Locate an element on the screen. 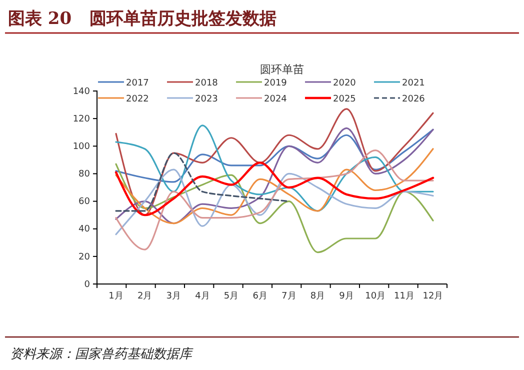  legend-label: 2024 is located at coordinates (276, 99).